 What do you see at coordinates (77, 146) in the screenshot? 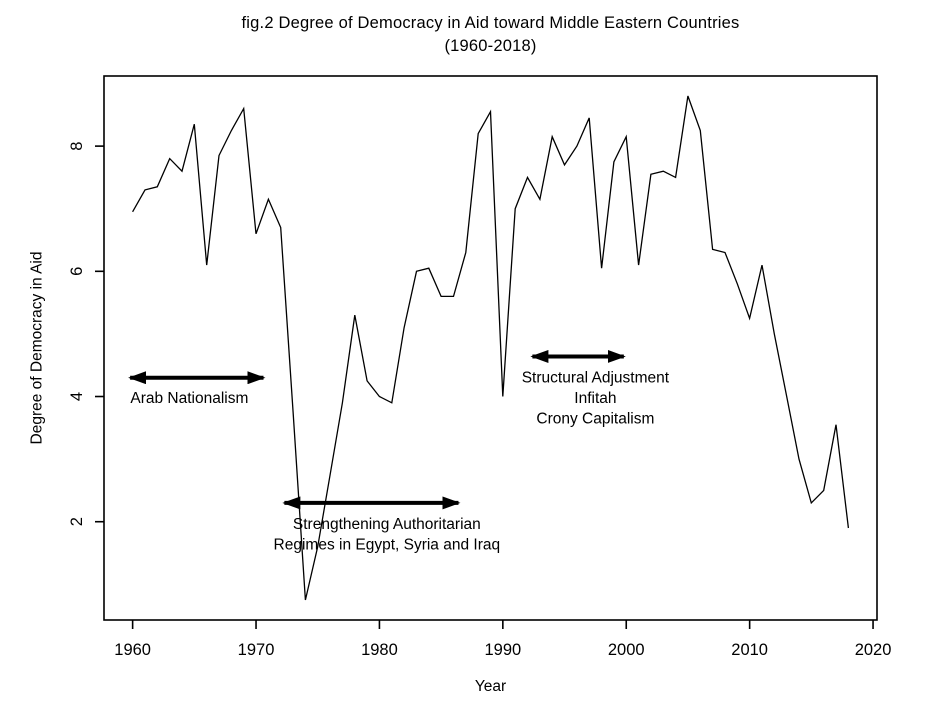
I see `y-tick-label: 8` at bounding box center [77, 146].